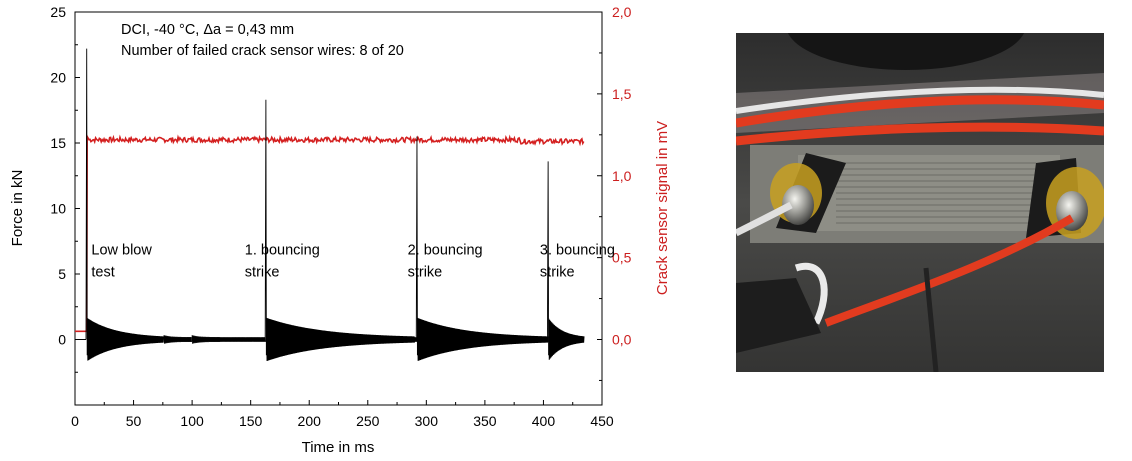 This screenshot has height=461, width=1132. Describe the element at coordinates (427, 421) in the screenshot. I see `x-tick-label: 300` at that location.